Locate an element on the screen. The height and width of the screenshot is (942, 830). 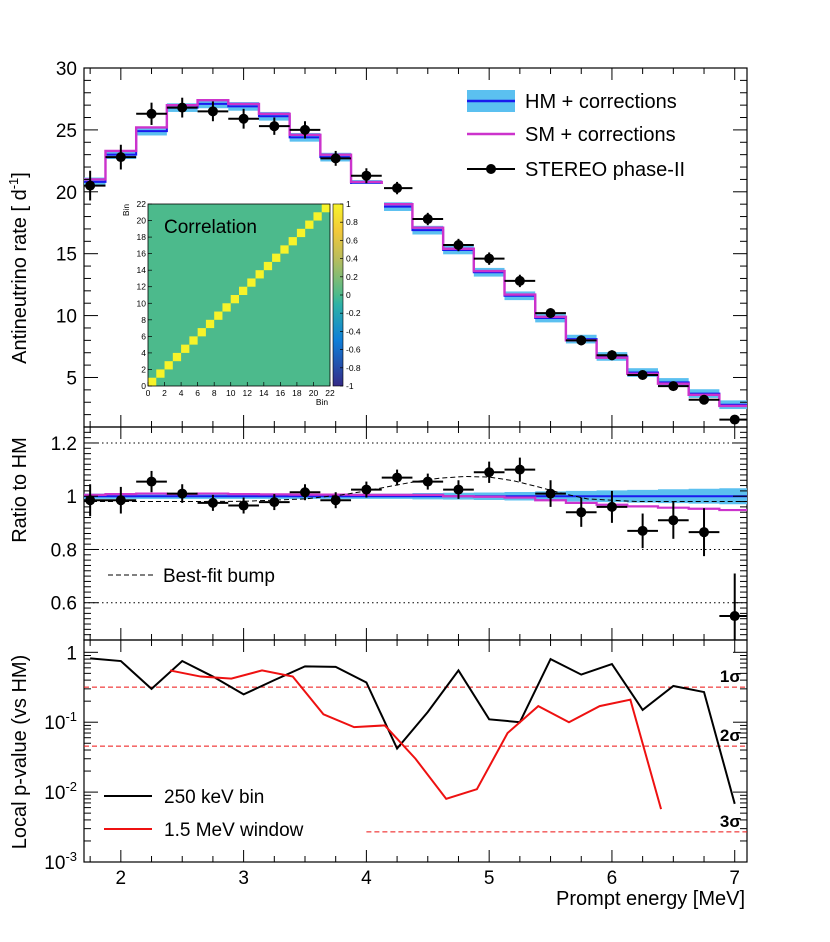
inset-x-tick-label: 6 is located at coordinates (197, 393).